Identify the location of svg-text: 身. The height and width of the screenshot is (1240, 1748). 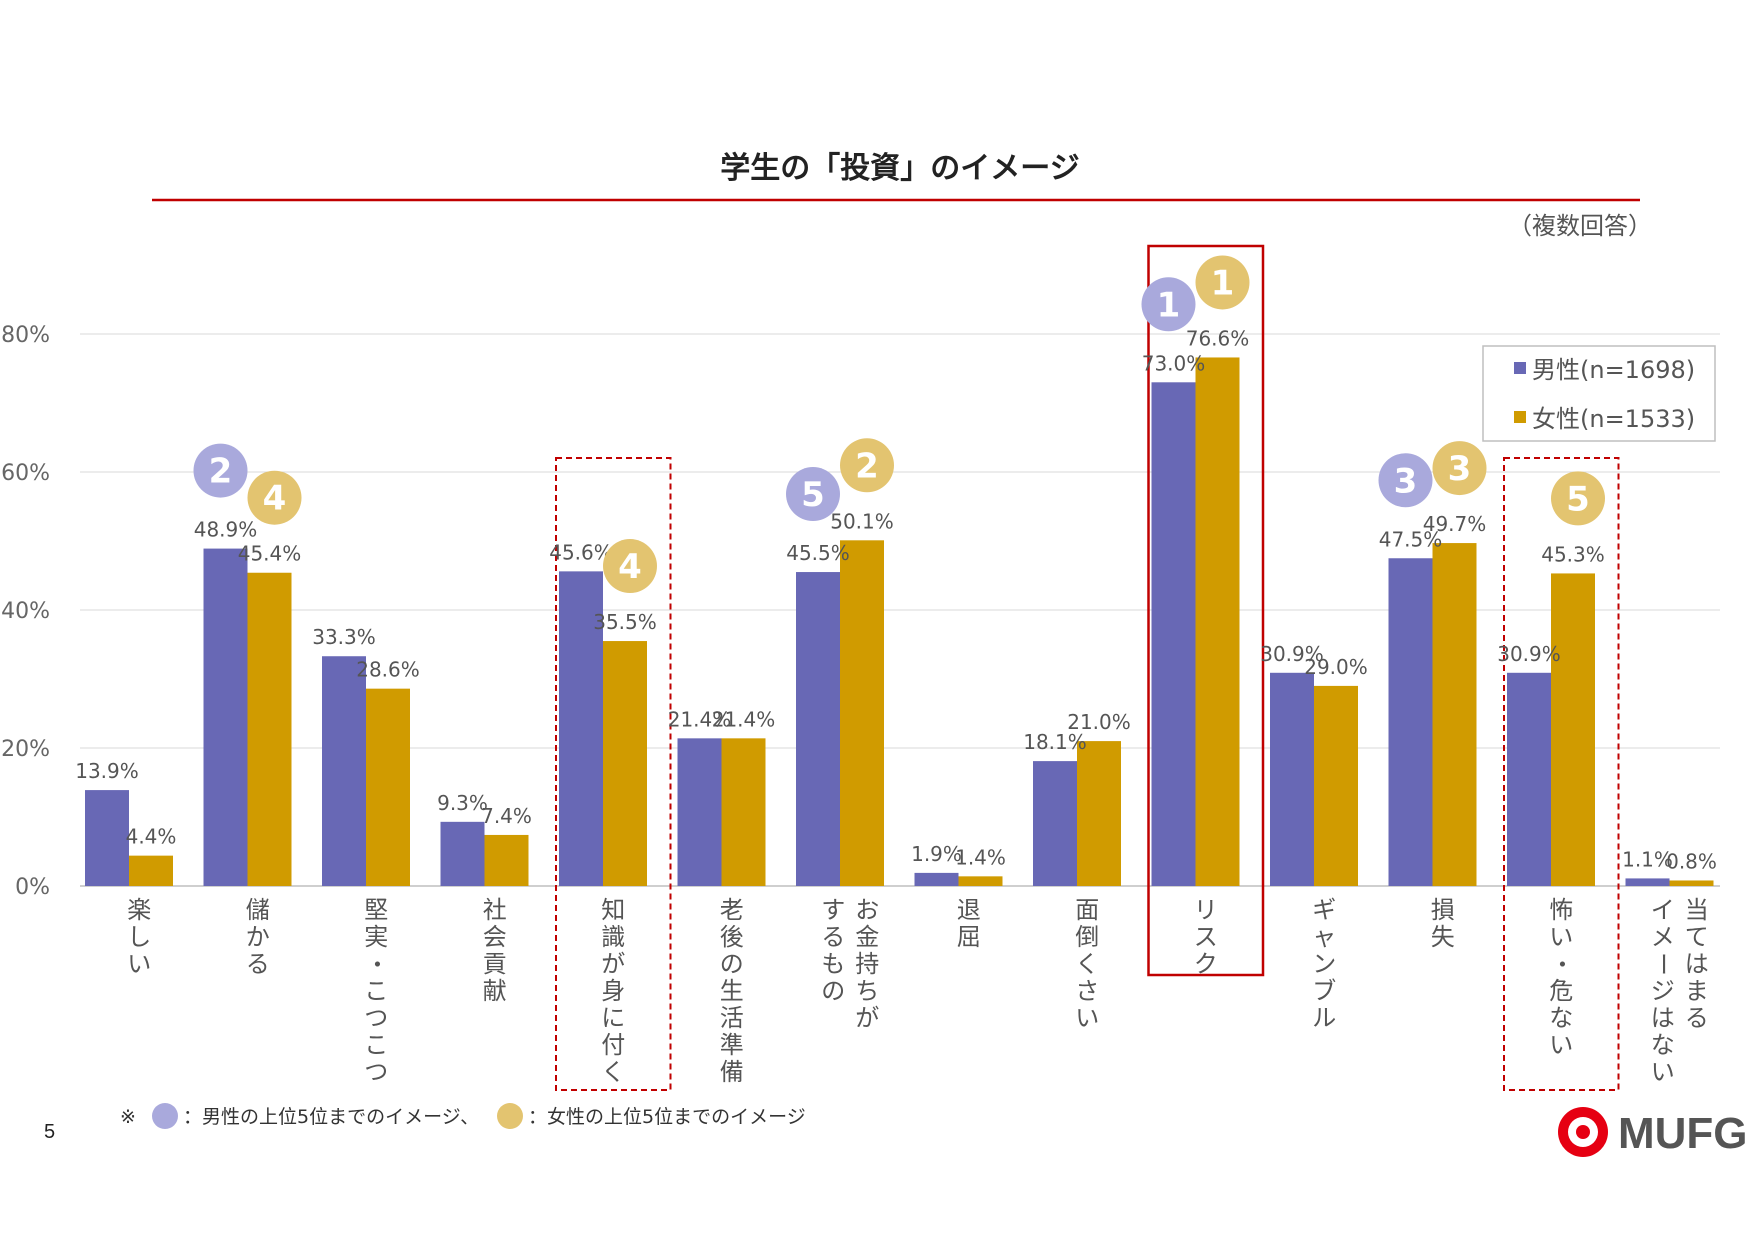
(613, 991).